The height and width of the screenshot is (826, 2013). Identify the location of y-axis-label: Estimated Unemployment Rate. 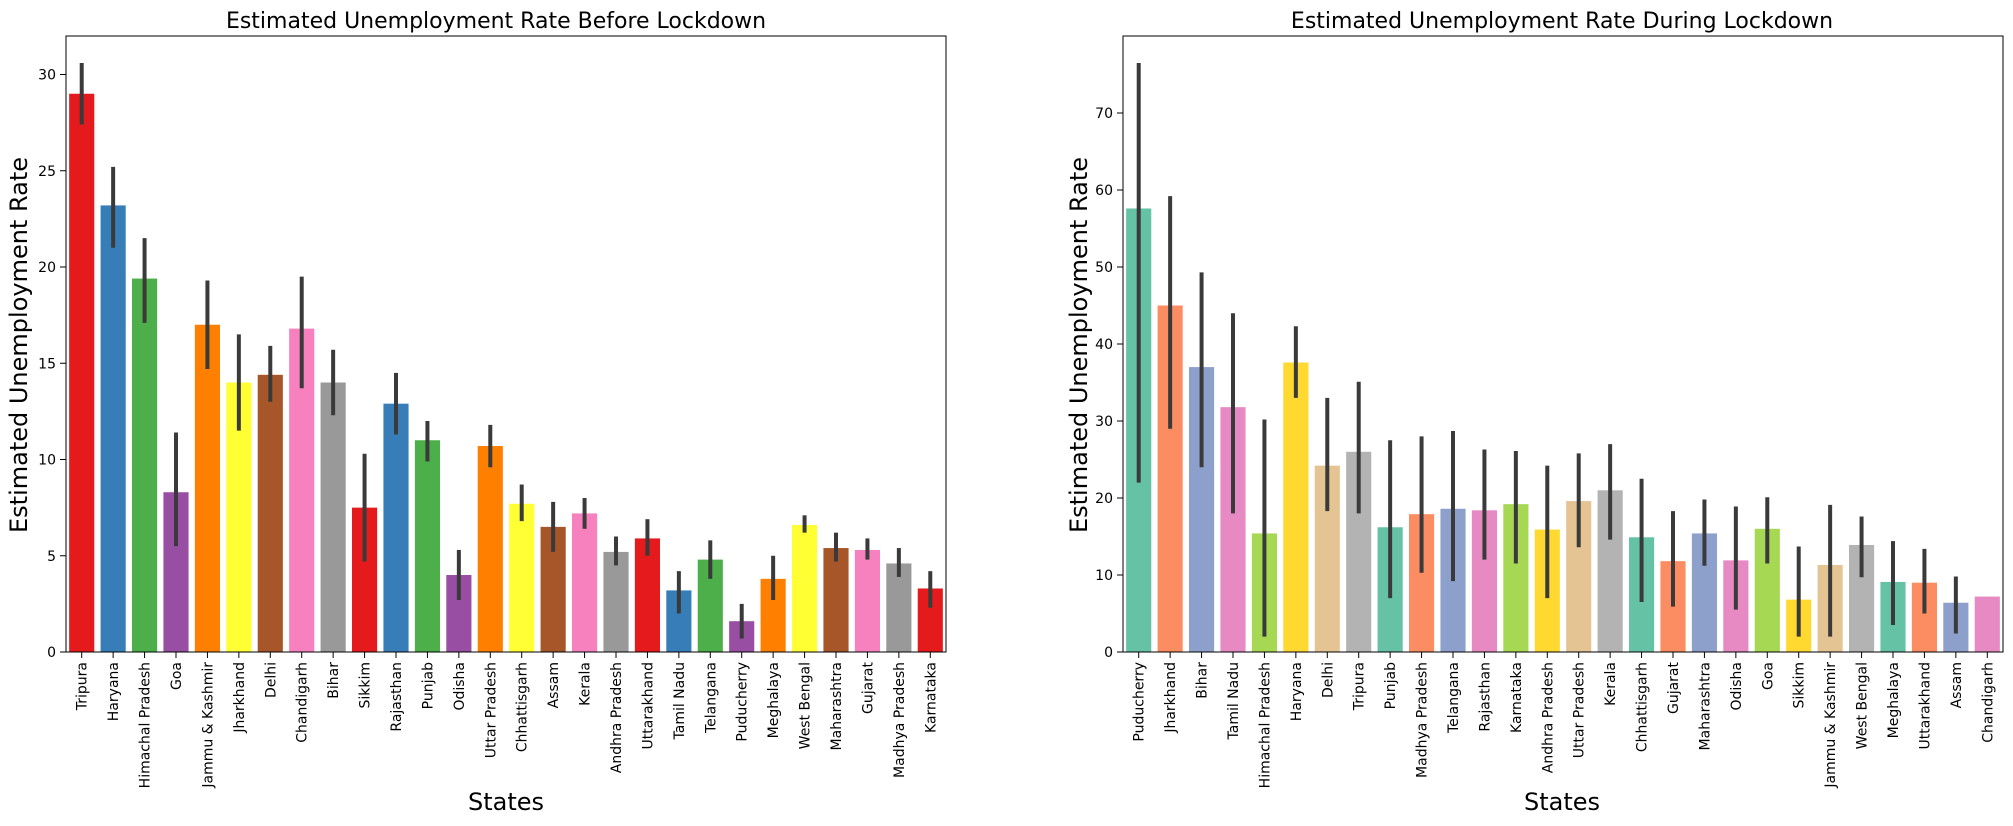
(1079, 345).